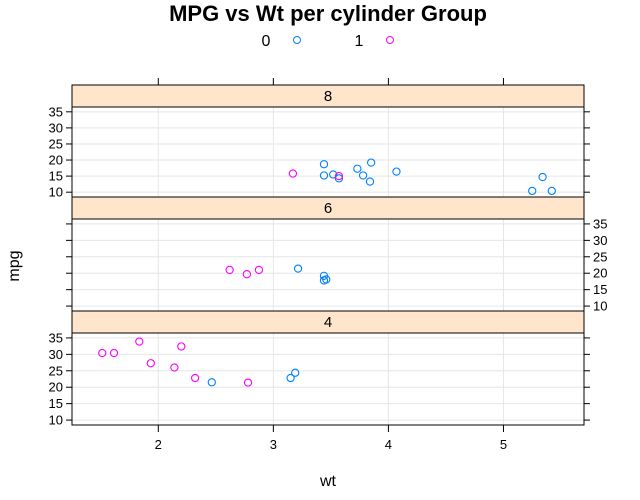 The height and width of the screenshot is (500, 640). I want to click on strip-label-4: 4, so click(328, 322).